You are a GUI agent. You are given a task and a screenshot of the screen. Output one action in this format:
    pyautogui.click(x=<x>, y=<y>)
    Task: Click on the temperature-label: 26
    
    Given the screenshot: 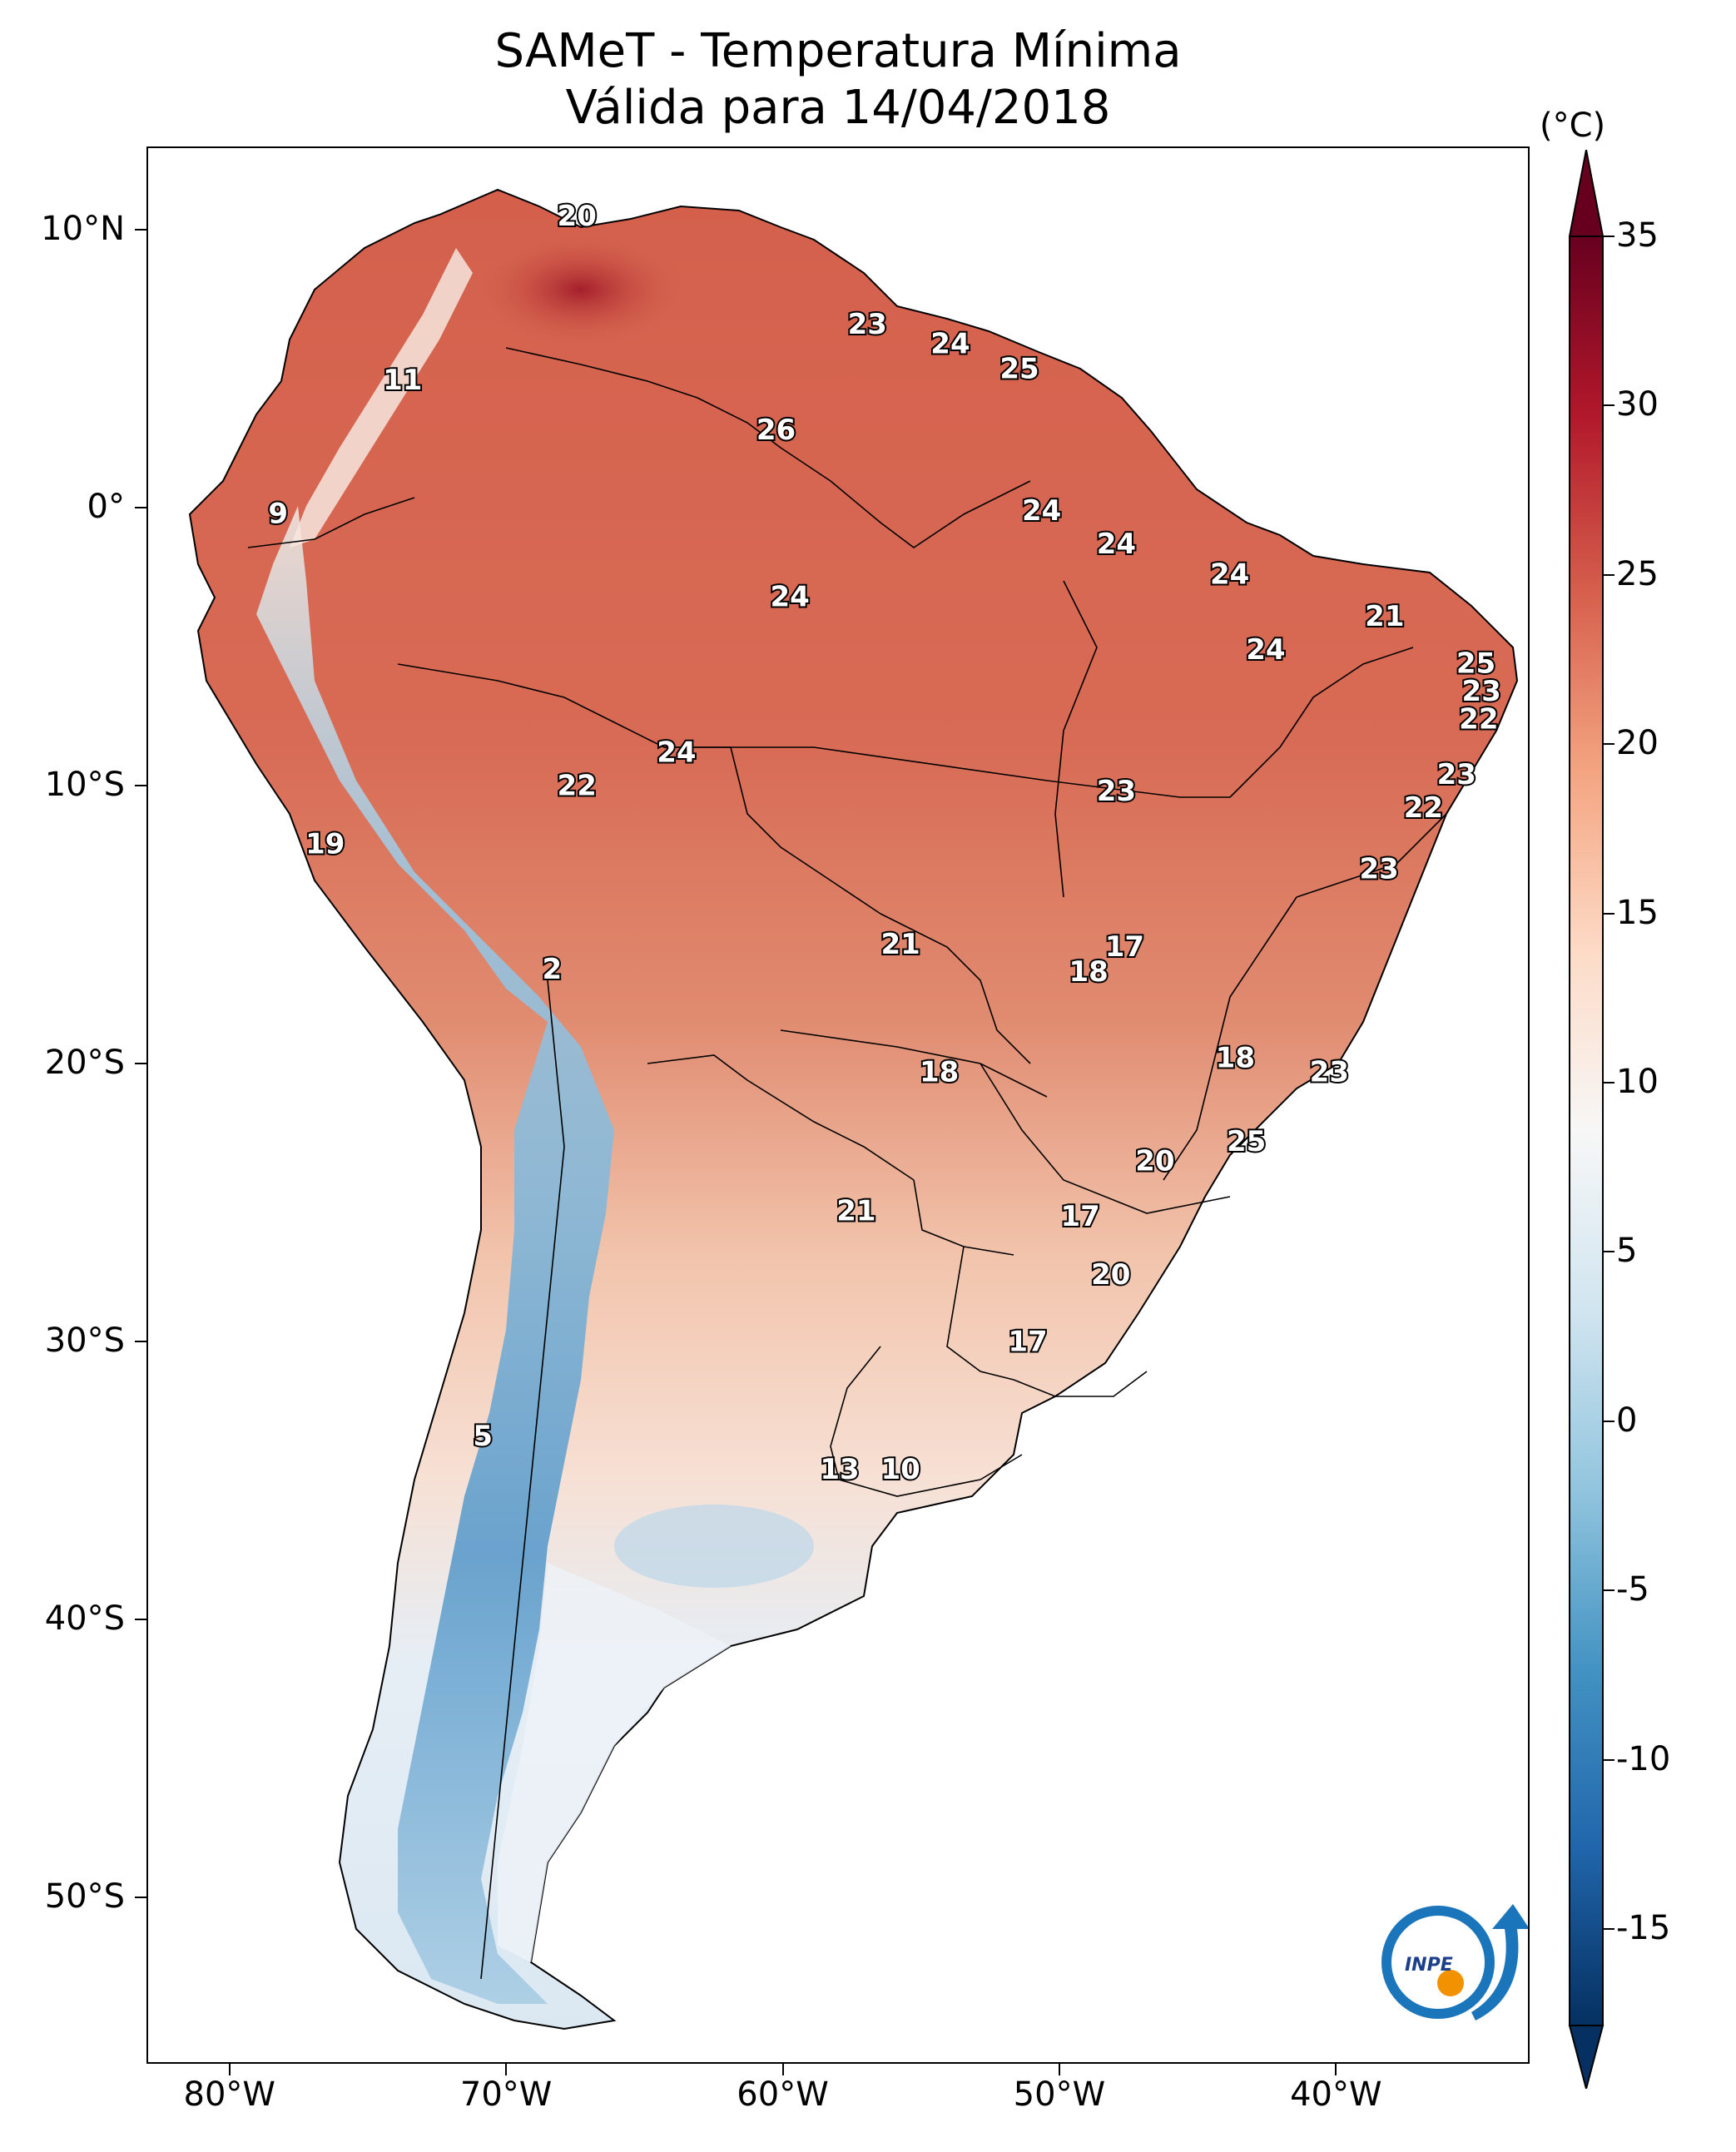 What is the action you would take?
    pyautogui.click(x=776, y=430)
    